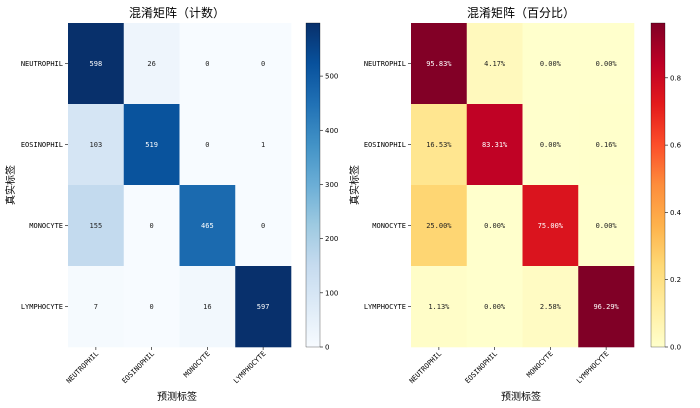 This screenshot has height=408, width=700. I want to click on counts-colorbar-ticks: 0 100 200 300 400 500, so click(321, 187).